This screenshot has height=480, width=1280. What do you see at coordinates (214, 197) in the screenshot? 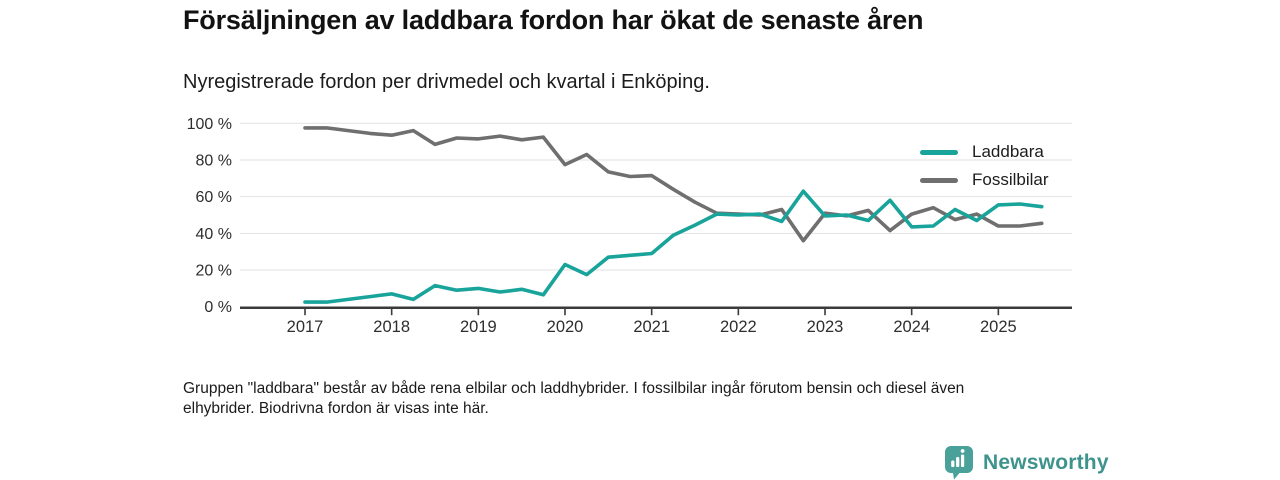
I see `y-axis-label: 60 %` at bounding box center [214, 197].